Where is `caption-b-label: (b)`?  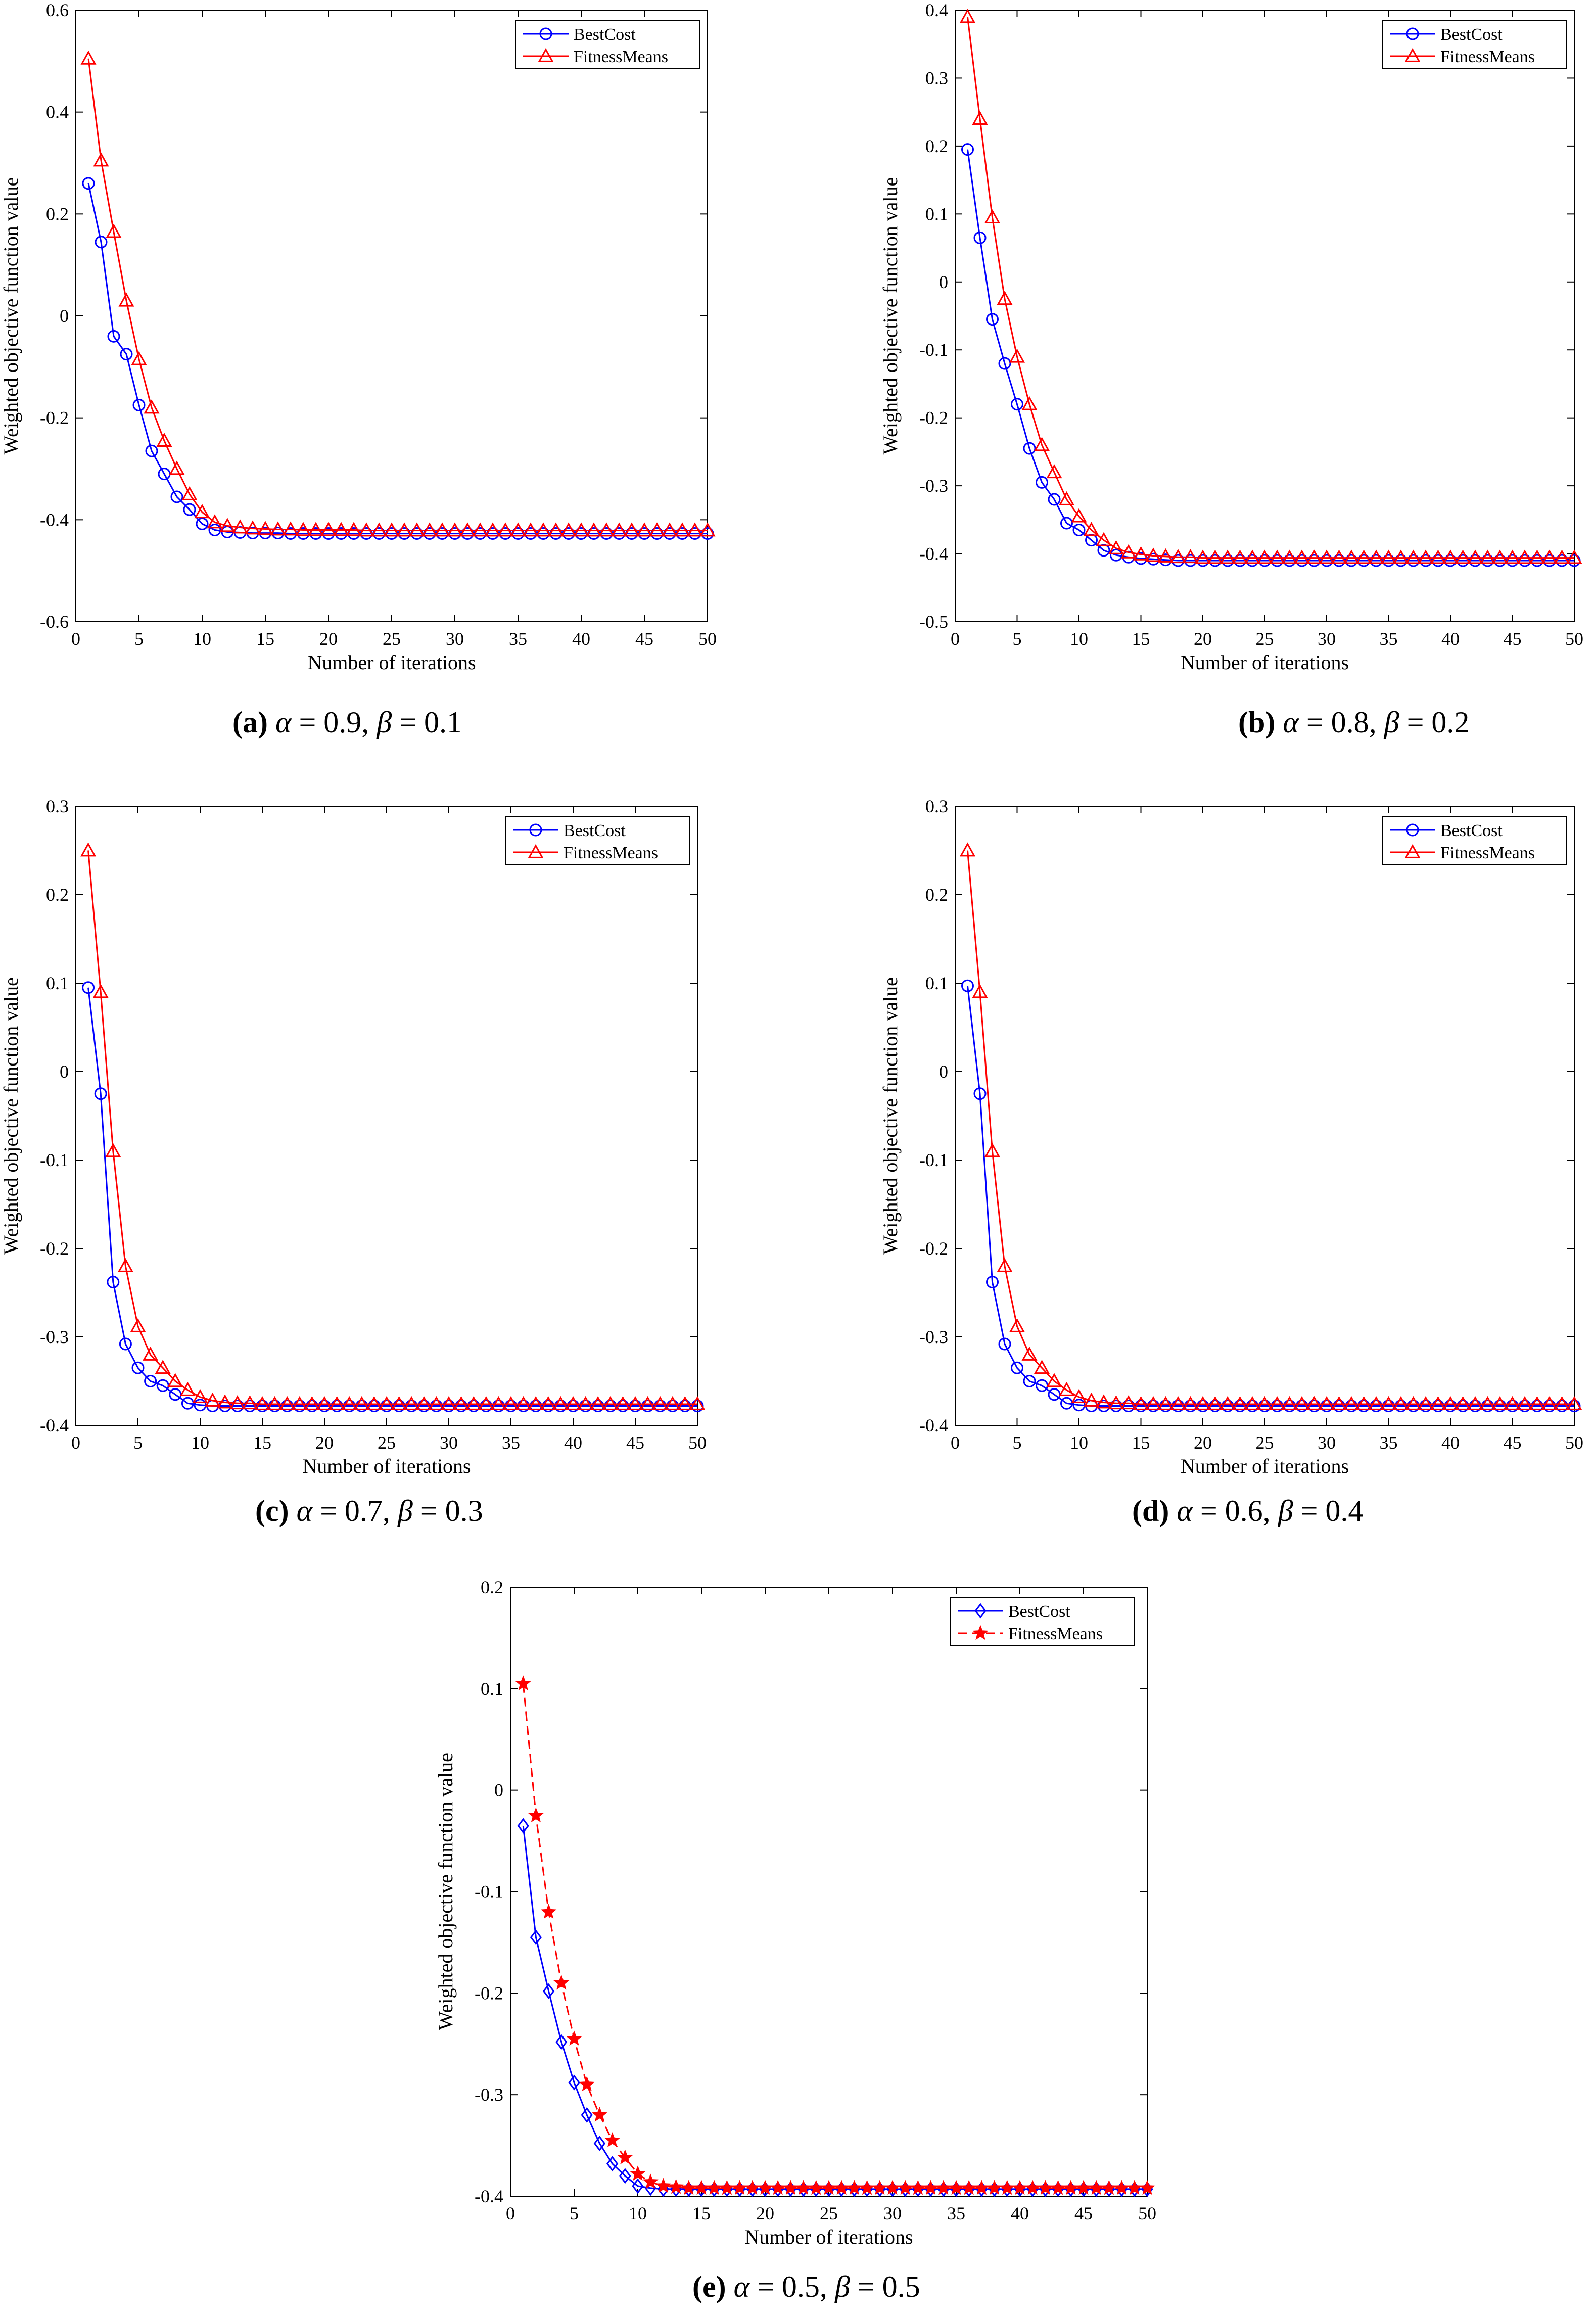 caption-b-label: (b) is located at coordinates (1257, 722).